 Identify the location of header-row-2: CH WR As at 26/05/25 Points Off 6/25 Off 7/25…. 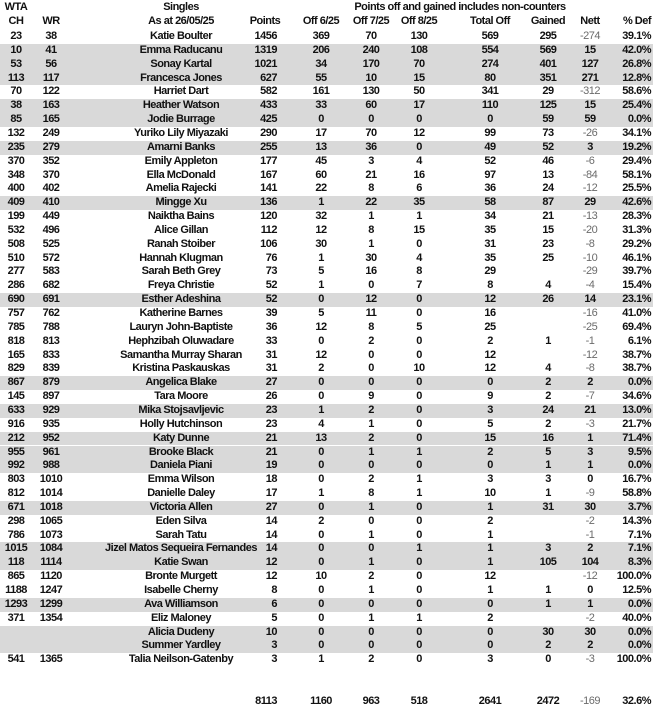
(326, 22).